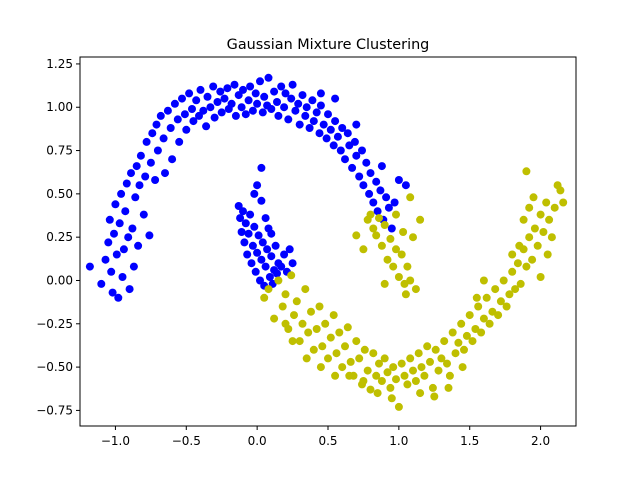 This screenshot has width=640, height=480. Describe the element at coordinates (59, 64) in the screenshot. I see `y-tick-label: 1.25` at that location.